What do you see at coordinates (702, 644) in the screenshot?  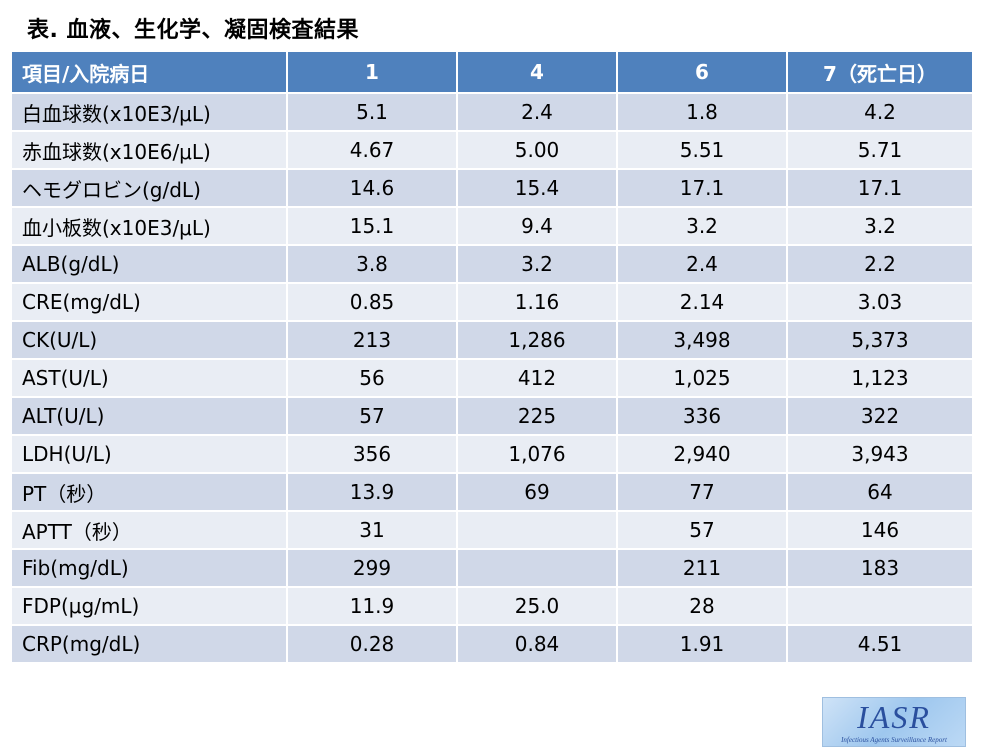 I see `table-cell: 1.91` at bounding box center [702, 644].